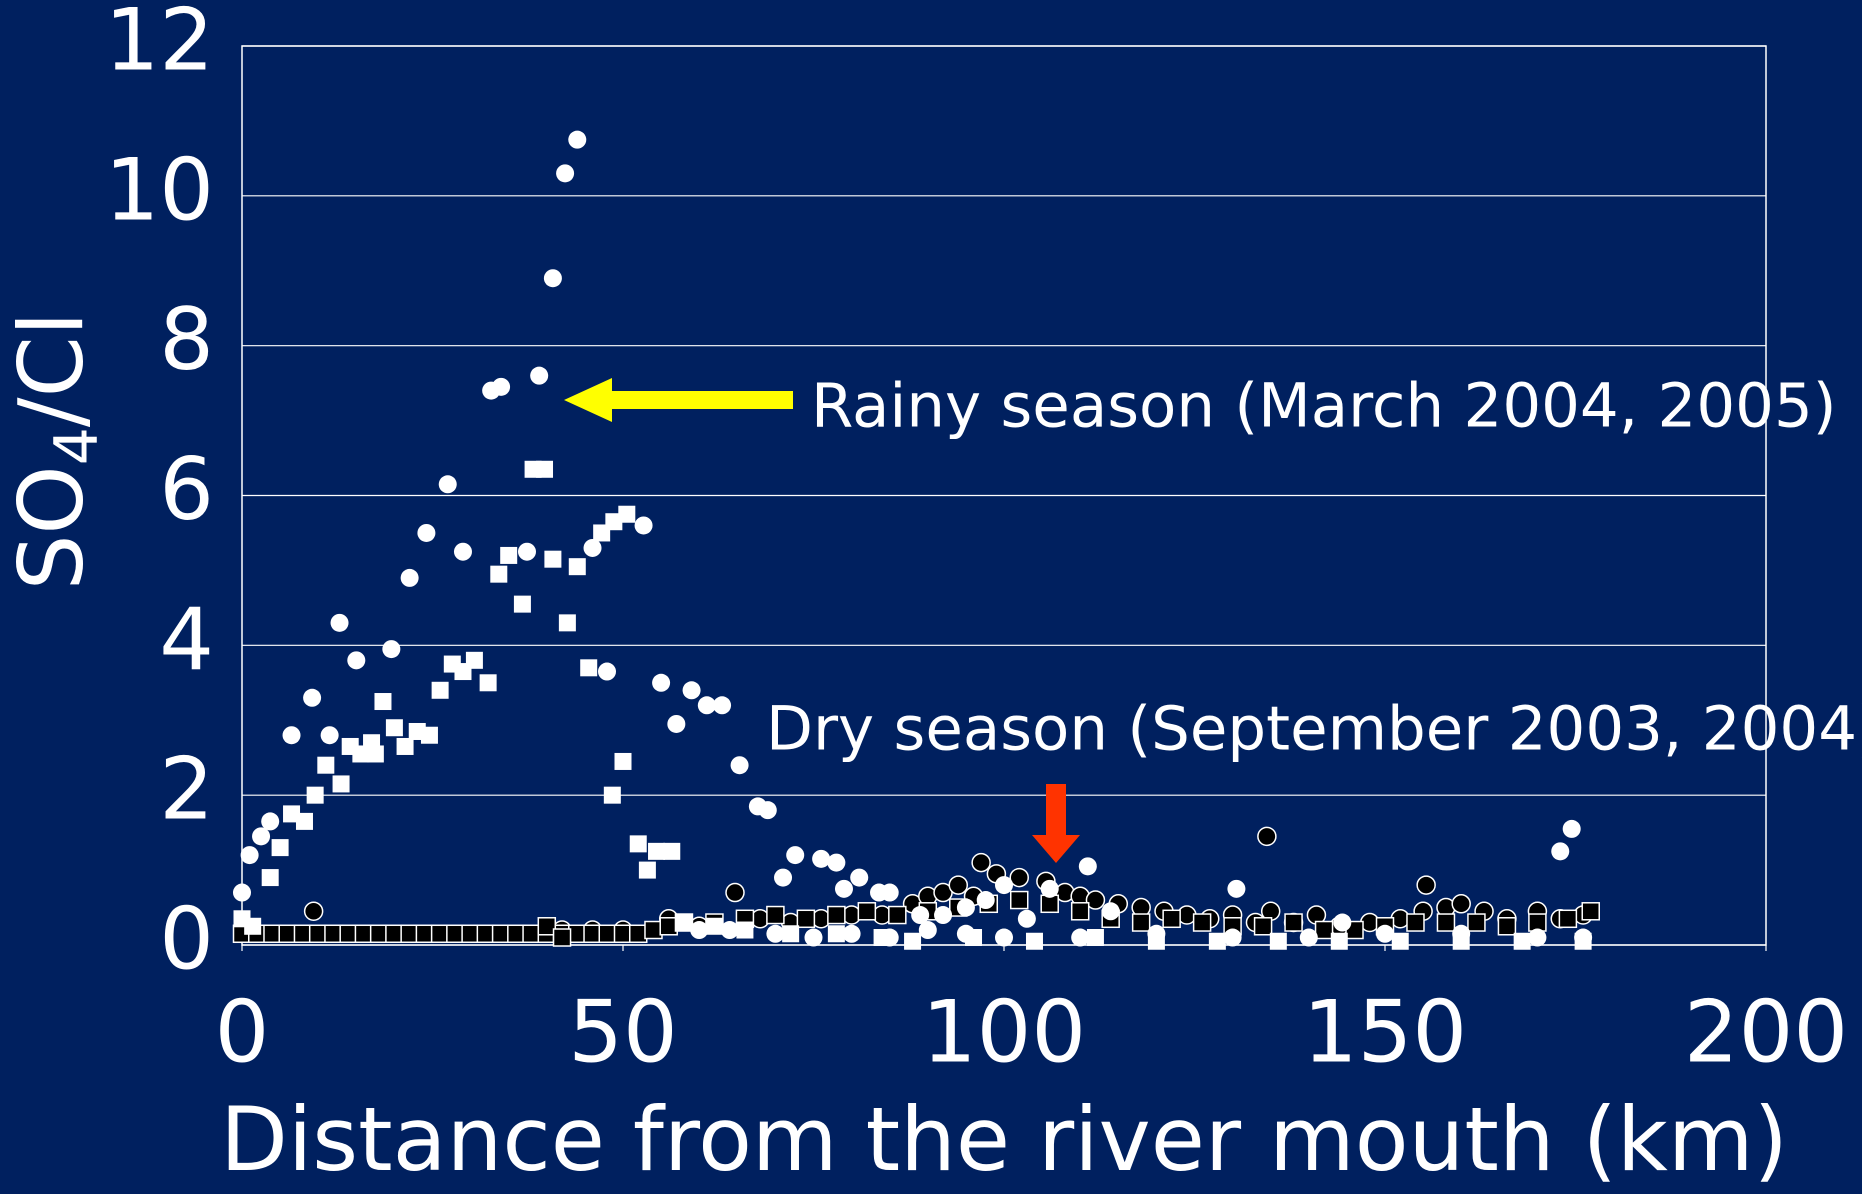 The height and width of the screenshot is (1194, 1862). I want to click on x-tick-label: 0, so click(242, 1032).